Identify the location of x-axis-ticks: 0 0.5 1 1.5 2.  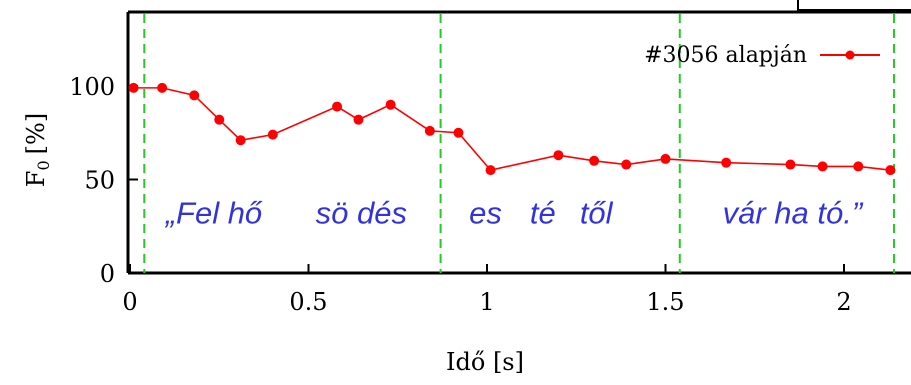
(487, 290).